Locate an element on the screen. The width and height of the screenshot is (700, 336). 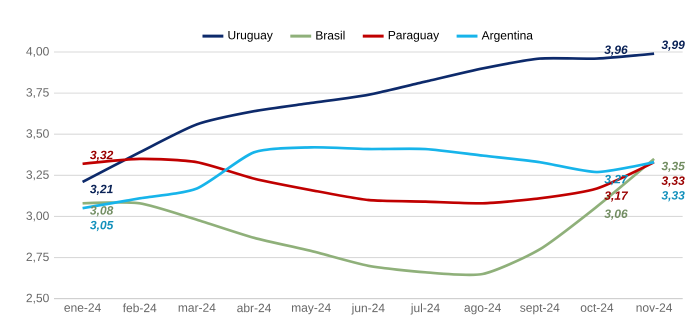
y-tick-label: 3,25 is located at coordinates (37, 175).